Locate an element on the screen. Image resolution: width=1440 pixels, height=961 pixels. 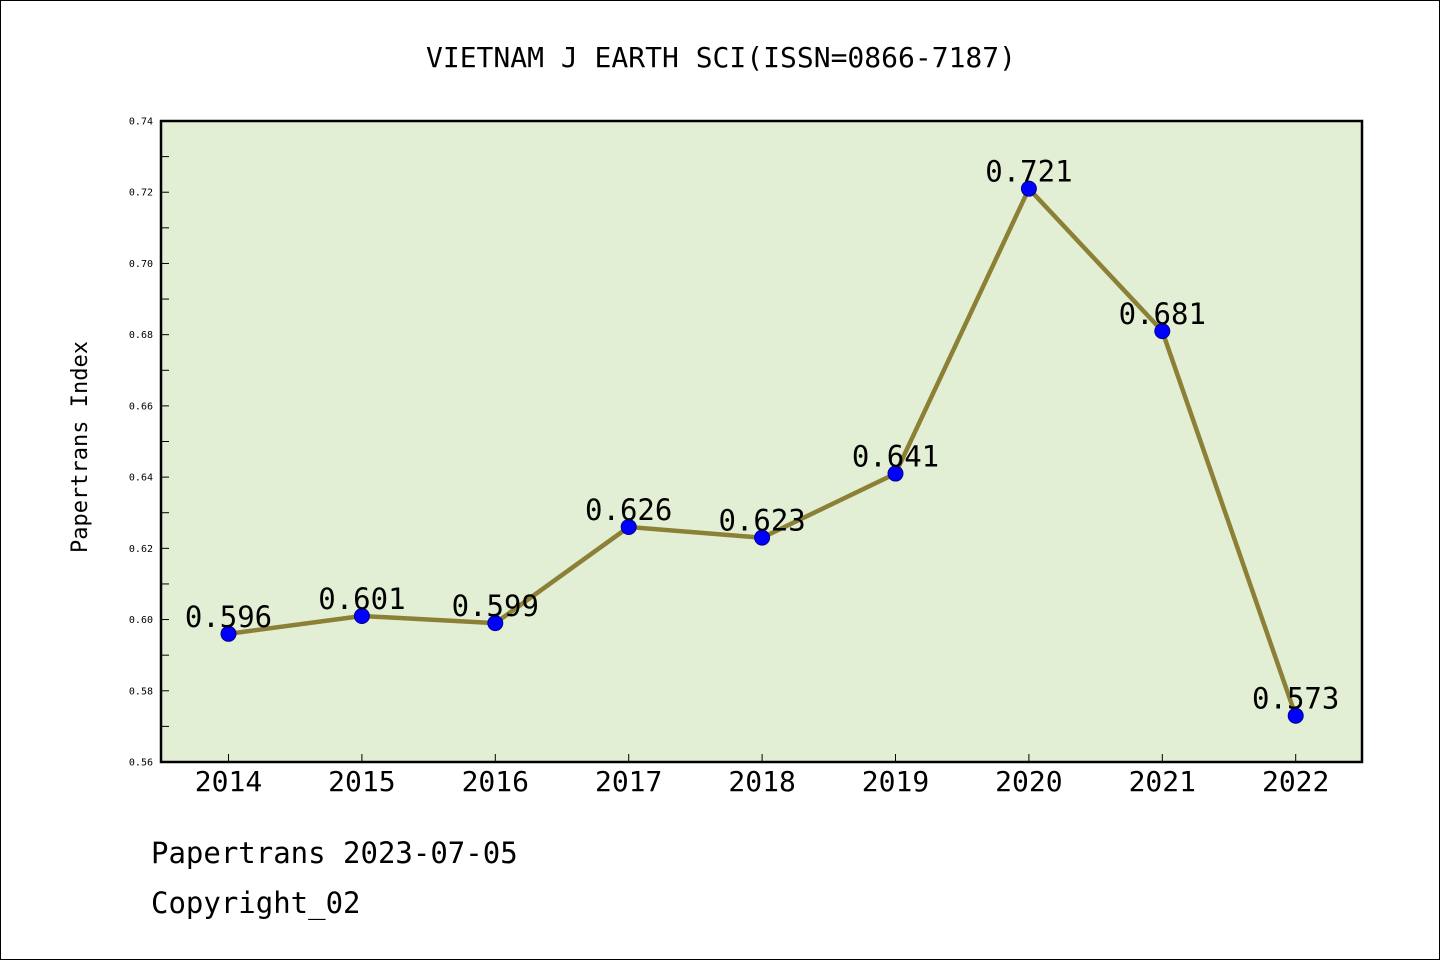
x-tick-label: 2018 is located at coordinates (761, 781).